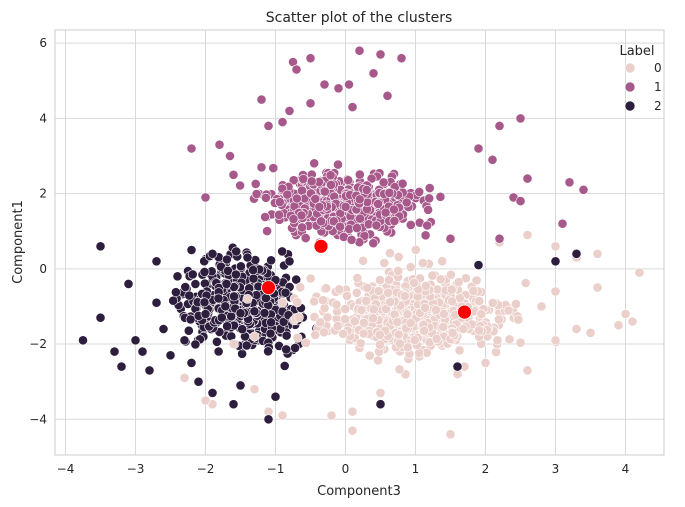  I want to click on legend: Label 0 1 2, so click(640, 78).